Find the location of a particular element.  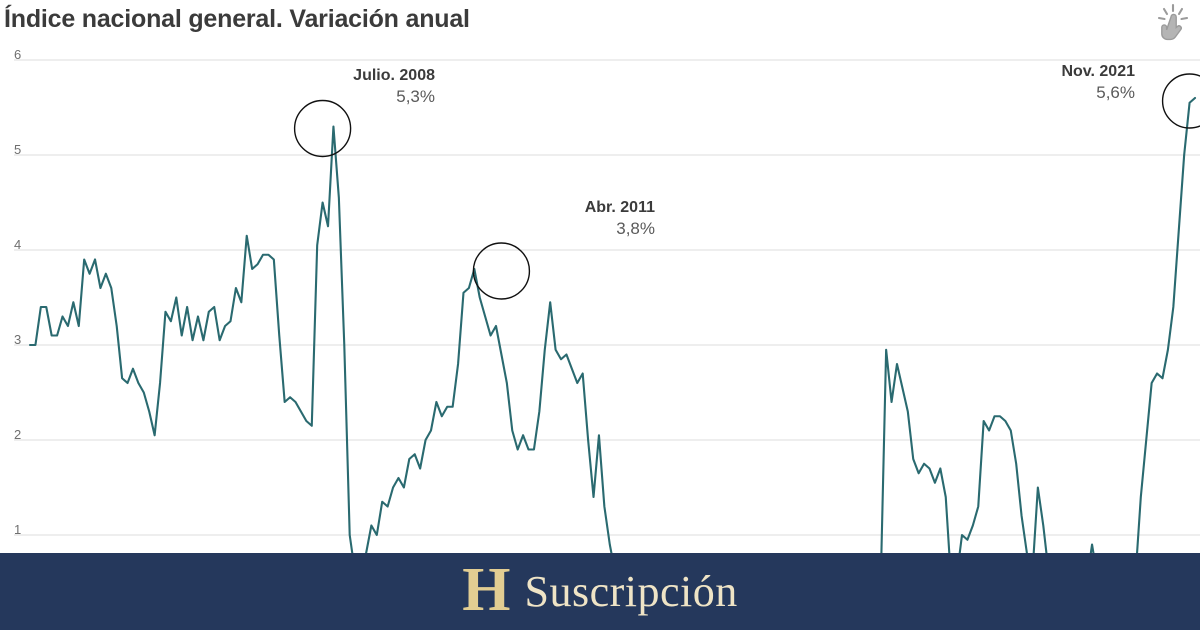

pointing-hand-click-icon is located at coordinates (1173, 23).